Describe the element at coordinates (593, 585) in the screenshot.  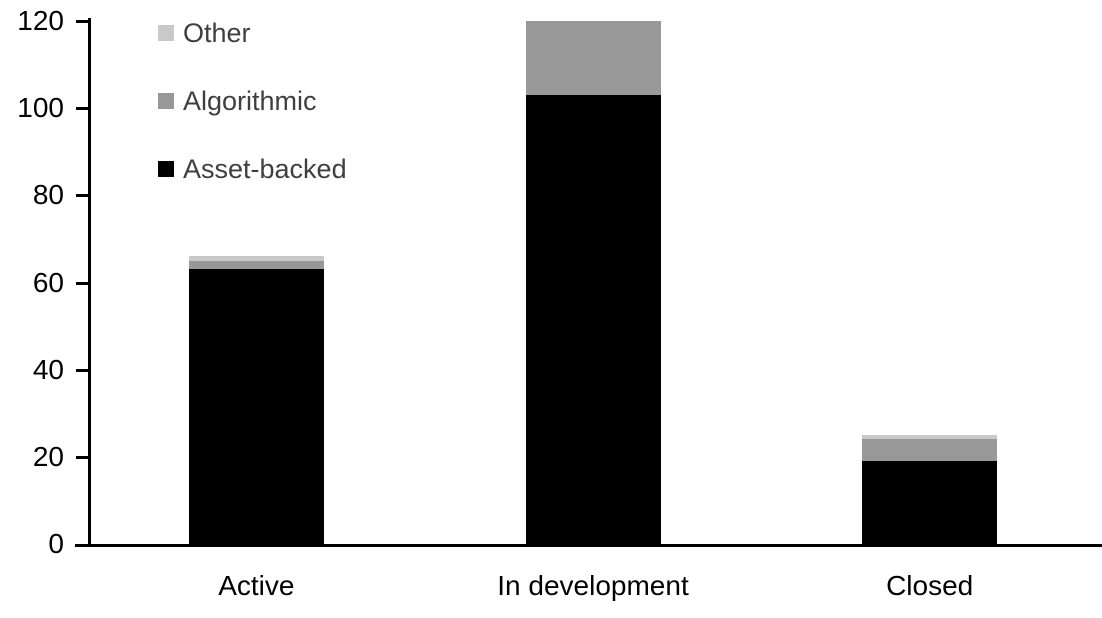
I see `x-label-in-development: In development` at that location.